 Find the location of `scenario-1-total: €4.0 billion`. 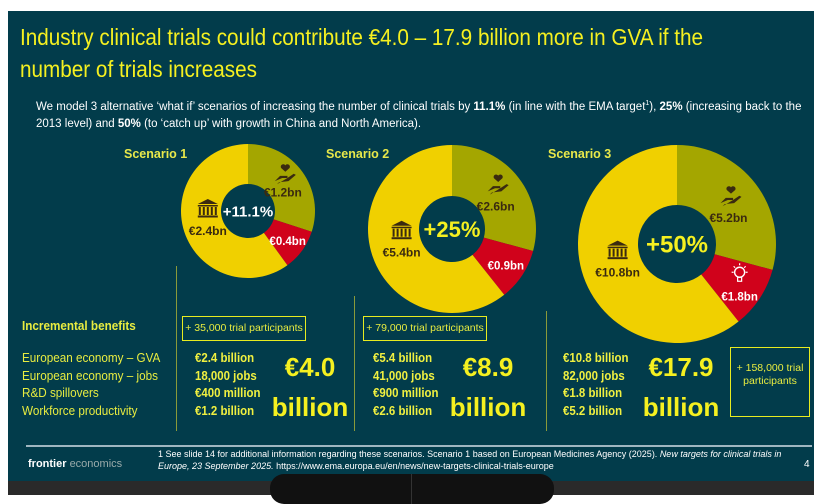

scenario-1-total: €4.0 billion is located at coordinates (310, 387).